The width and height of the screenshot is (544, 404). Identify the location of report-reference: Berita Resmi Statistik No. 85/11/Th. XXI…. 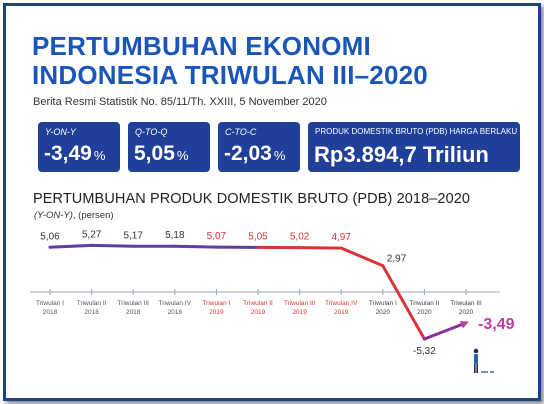
(180, 102).